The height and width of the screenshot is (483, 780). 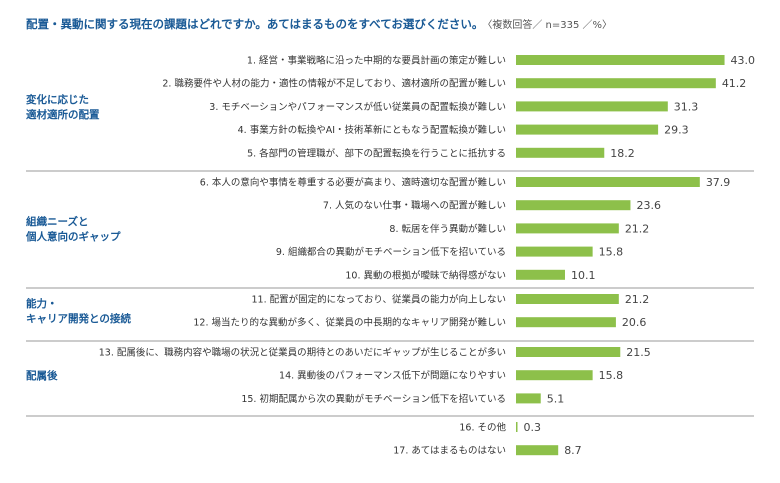 What do you see at coordinates (57, 221) in the screenshot?
I see `group-label: 組織ニーズと` at bounding box center [57, 221].